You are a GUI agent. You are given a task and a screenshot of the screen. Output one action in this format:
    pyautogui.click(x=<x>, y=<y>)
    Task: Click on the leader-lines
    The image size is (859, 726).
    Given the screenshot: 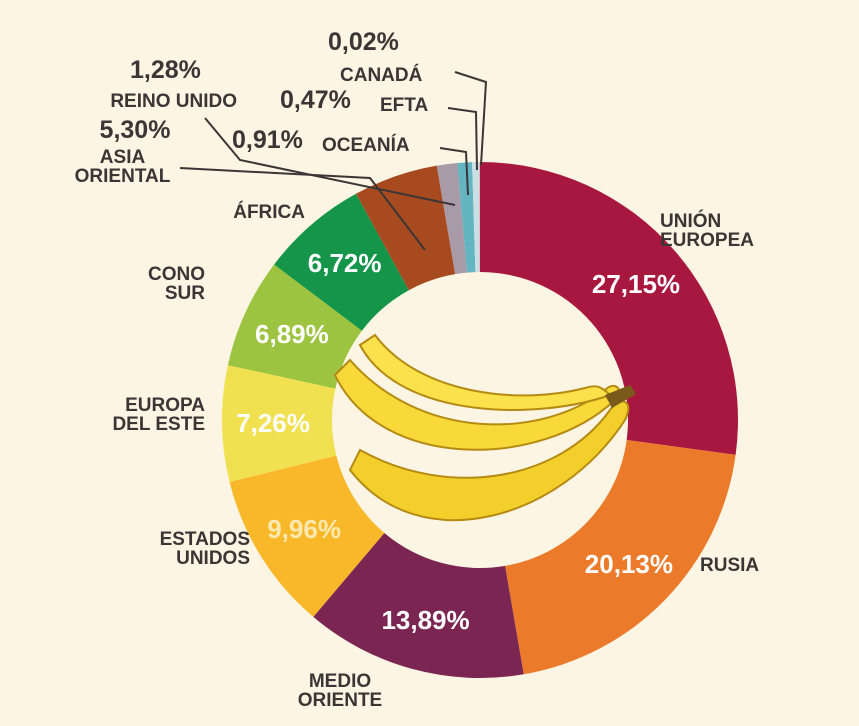 What is the action you would take?
    pyautogui.click(x=333, y=161)
    